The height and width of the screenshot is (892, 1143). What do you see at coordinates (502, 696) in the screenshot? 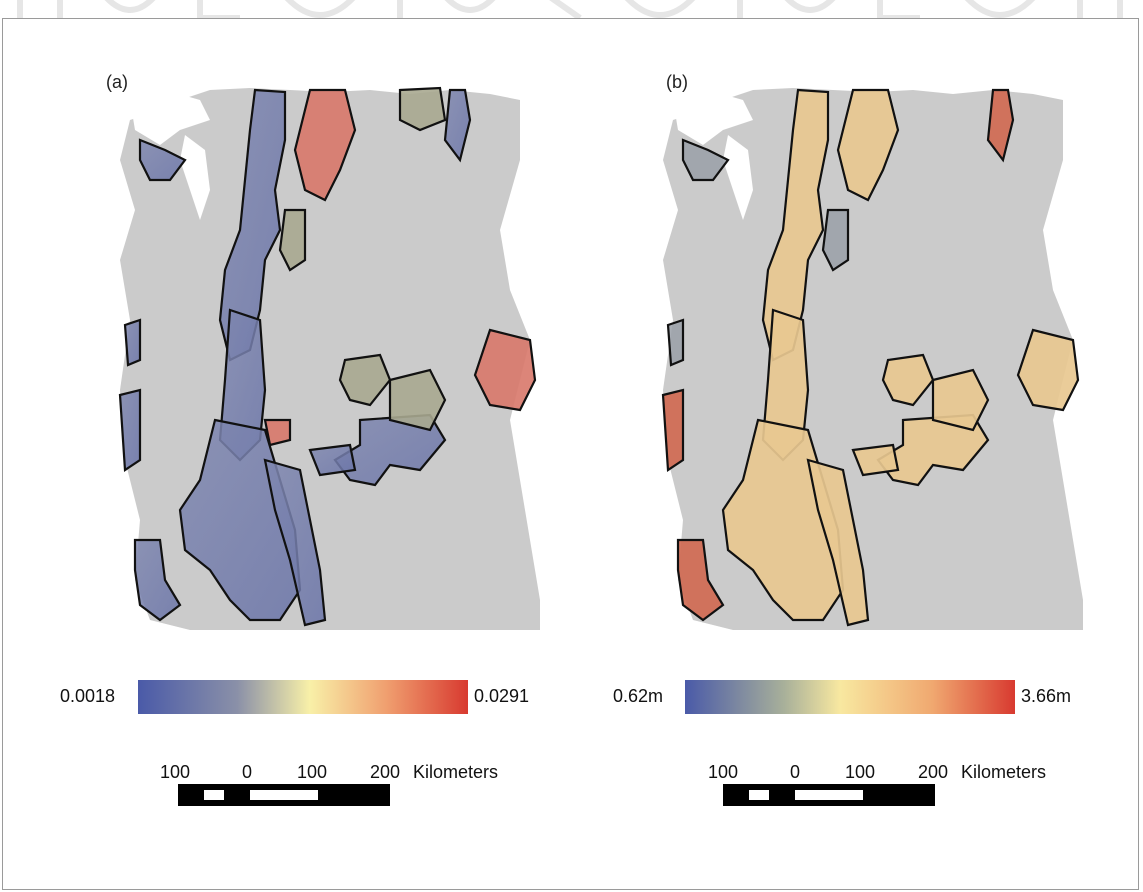
I see `legend-max-label: 0.0291` at bounding box center [502, 696].